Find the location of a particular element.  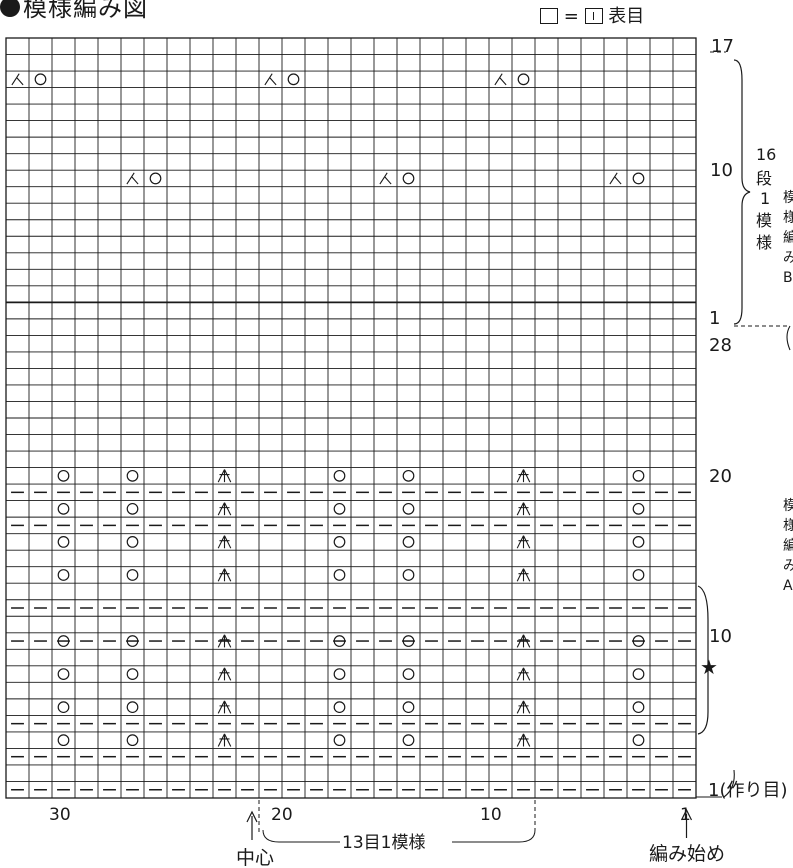

legend-equals: = is located at coordinates (571, 16).